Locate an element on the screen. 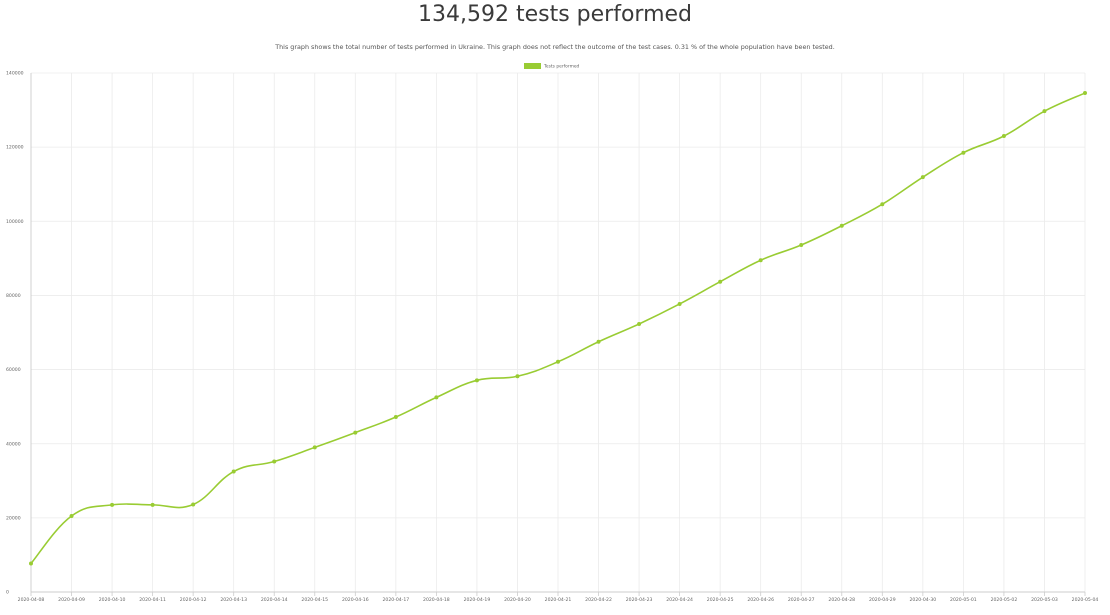 The width and height of the screenshot is (1110, 615). x-tick-label: 2020-05-01 is located at coordinates (963, 600).